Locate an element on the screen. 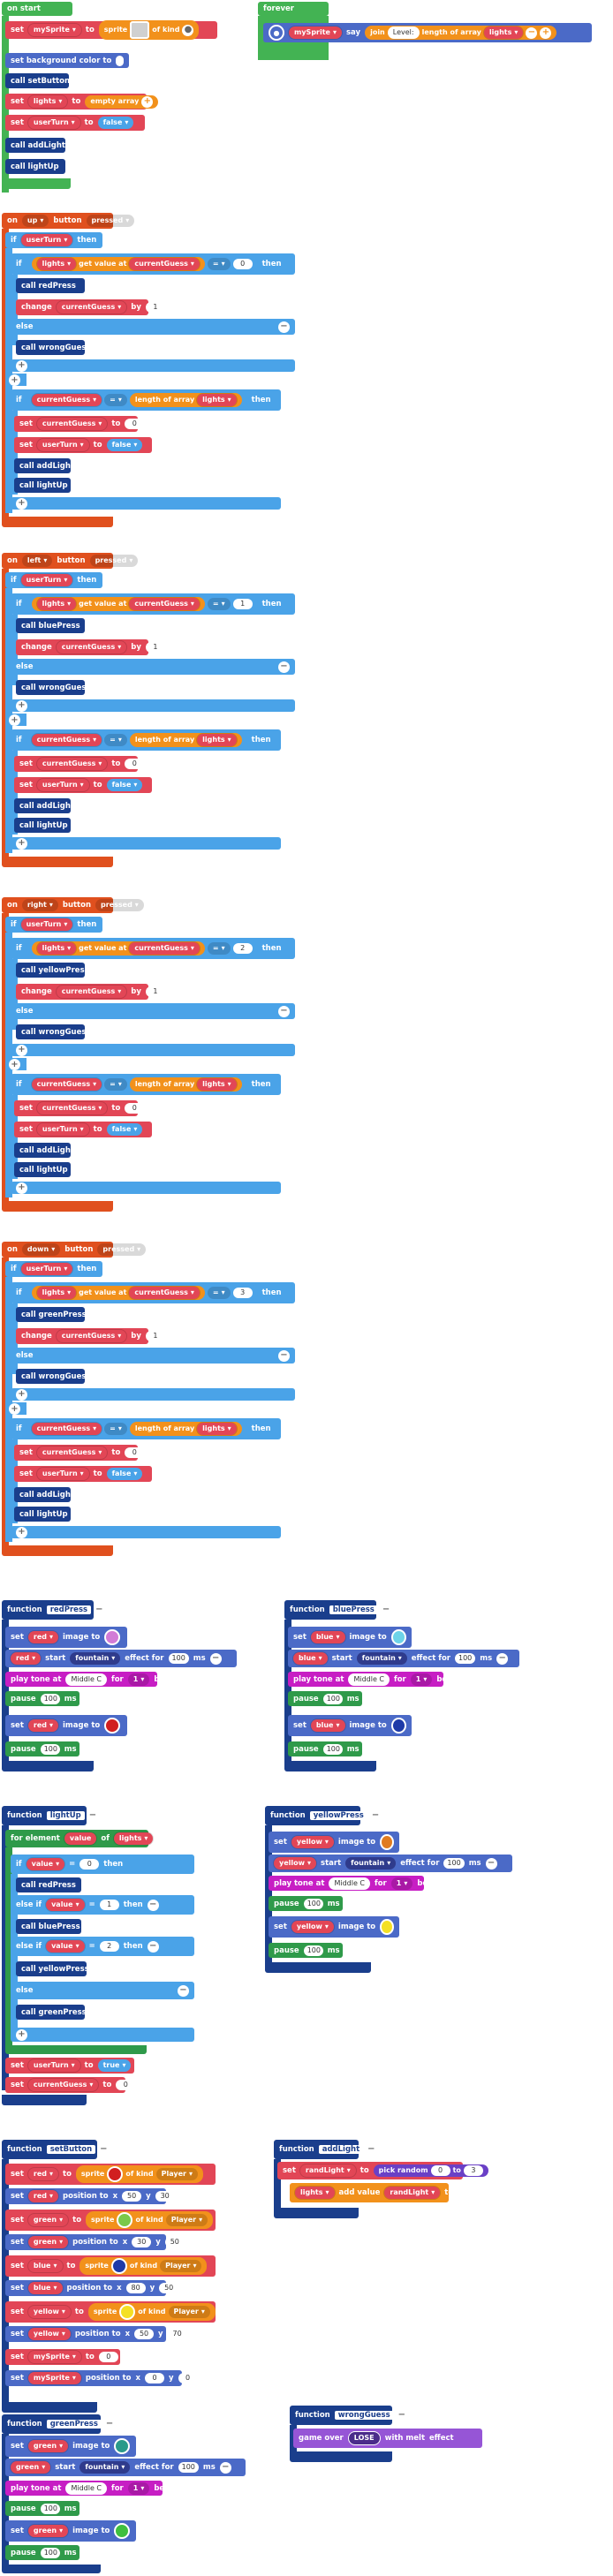 Image resolution: width=613 pixels, height=2576 pixels. false-dropdown: false is located at coordinates (124, 1474).